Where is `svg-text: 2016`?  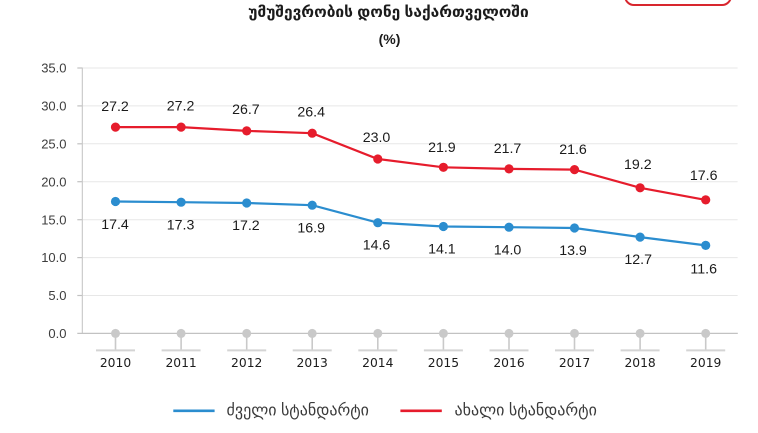 svg-text: 2016 is located at coordinates (508, 363).